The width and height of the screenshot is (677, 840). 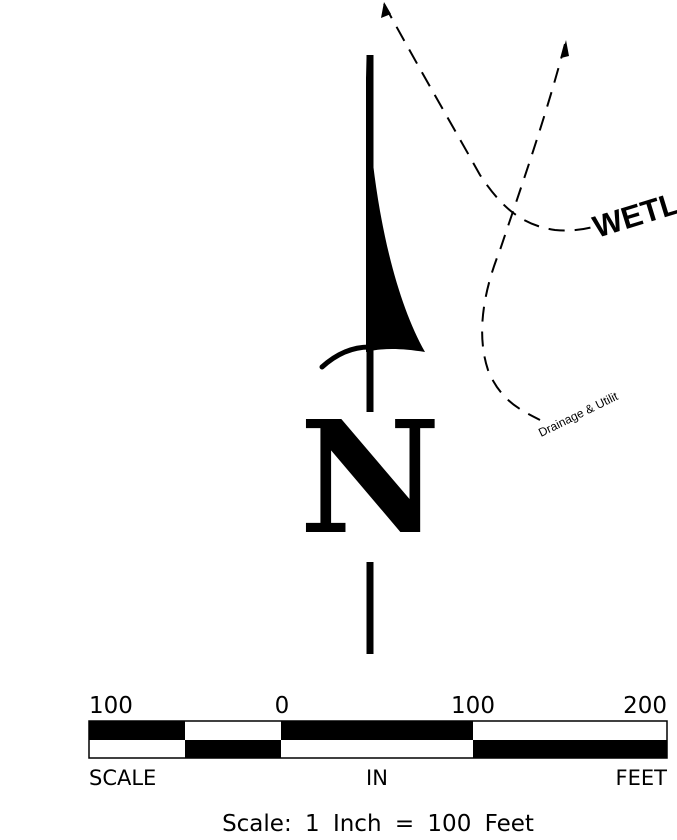 What do you see at coordinates (642, 778) in the screenshot?
I see `scale-caption-feet: FEET` at bounding box center [642, 778].